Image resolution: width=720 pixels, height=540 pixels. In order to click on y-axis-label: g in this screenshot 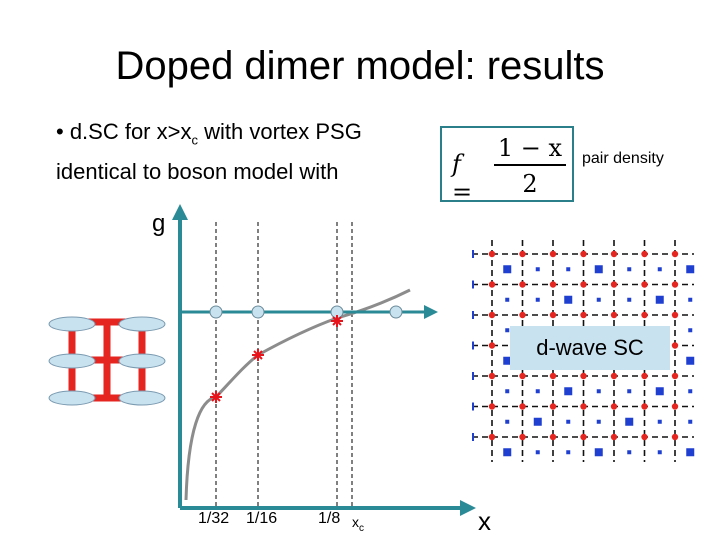, I will do `click(159, 223)`.